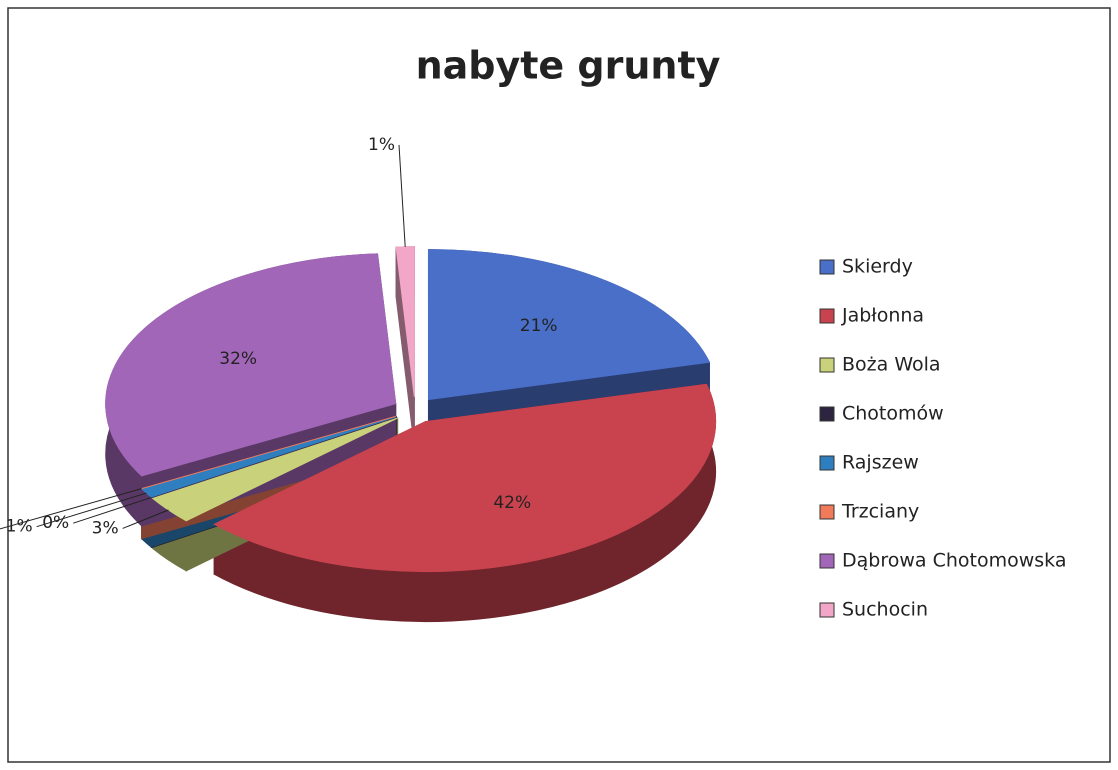 This screenshot has width=1118, height=770. What do you see at coordinates (880, 512) in the screenshot?
I see `legend-label: Trzciany` at bounding box center [880, 512].